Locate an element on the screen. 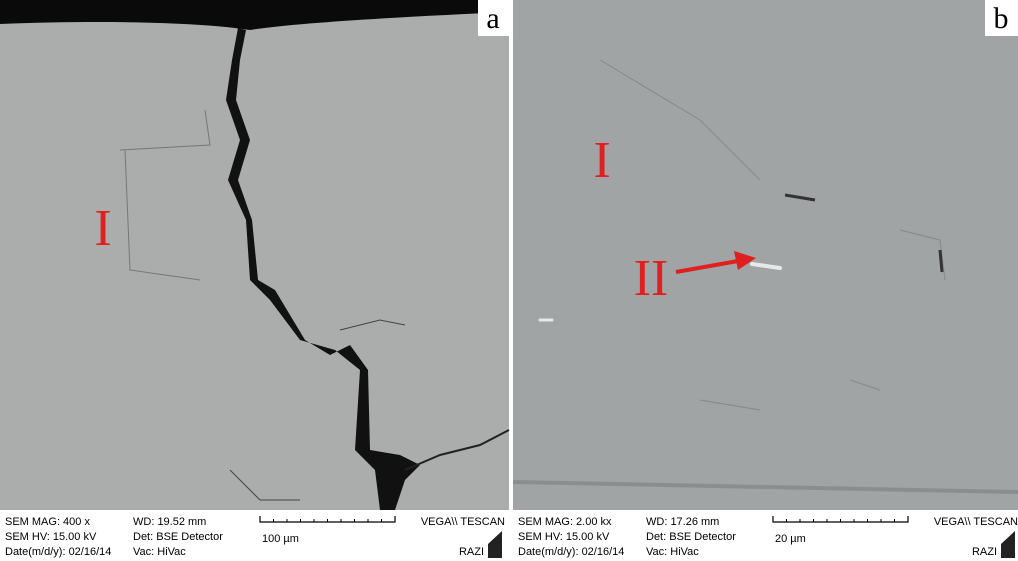 The image size is (1018, 561). panel-label: a is located at coordinates (492, 18).